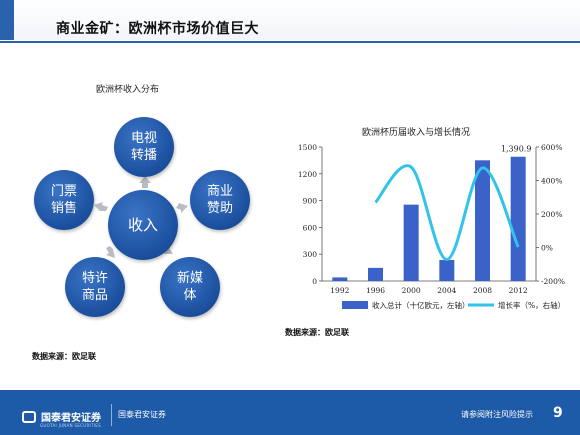  What do you see at coordinates (220, 200) in the screenshot?
I see `cycle-node-sponsor: 商业 赞助` at bounding box center [220, 200].